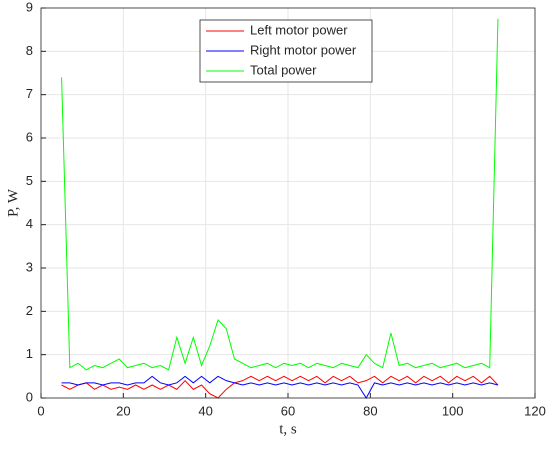  What do you see at coordinates (123, 410) in the screenshot?
I see `x-tick-label: 20` at bounding box center [123, 410].